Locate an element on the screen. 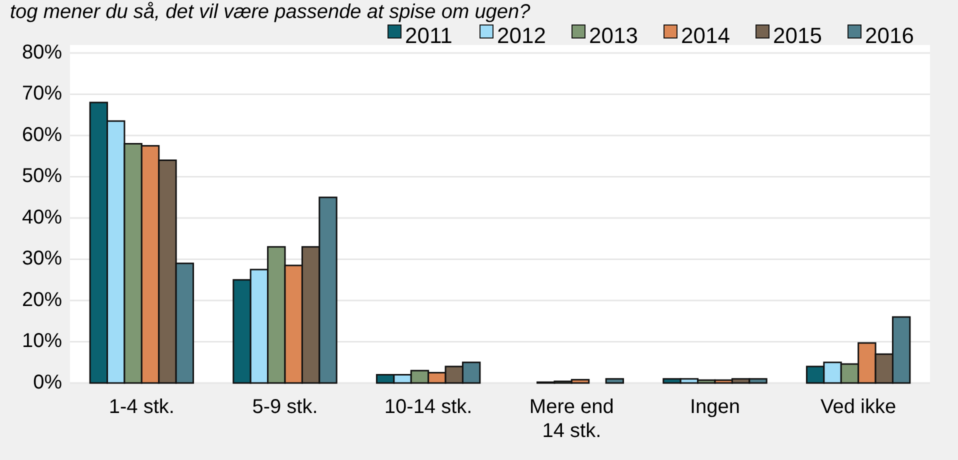  x-tick-label: 1-4 stk. is located at coordinates (141, 407).